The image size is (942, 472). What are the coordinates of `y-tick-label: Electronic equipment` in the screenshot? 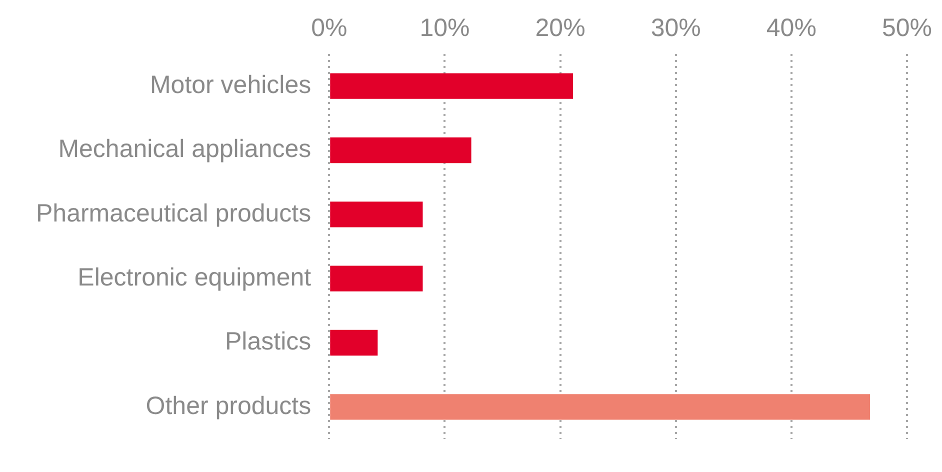 It's located at (195, 277).